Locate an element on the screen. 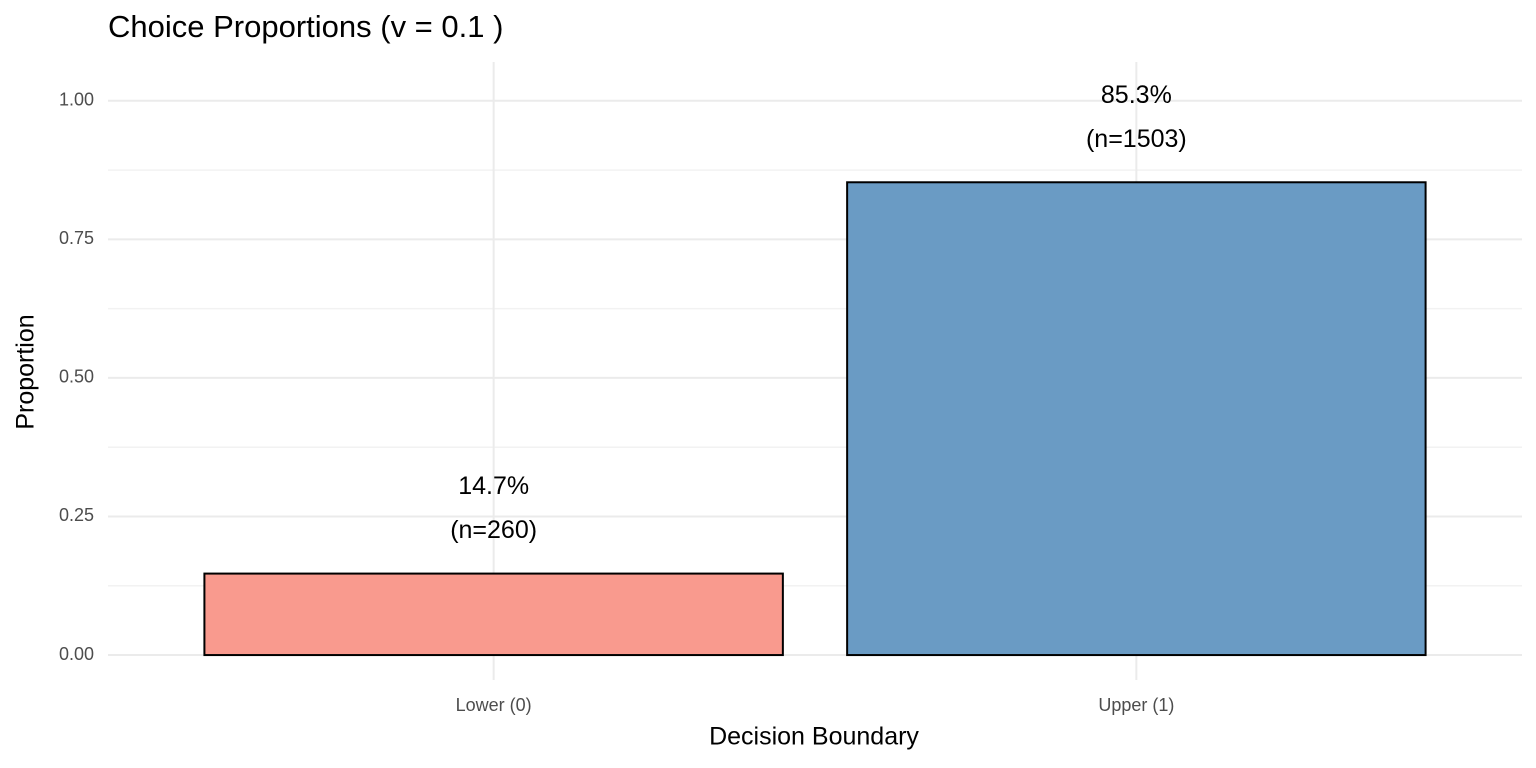  count-label: (n=1503) is located at coordinates (1136, 139).